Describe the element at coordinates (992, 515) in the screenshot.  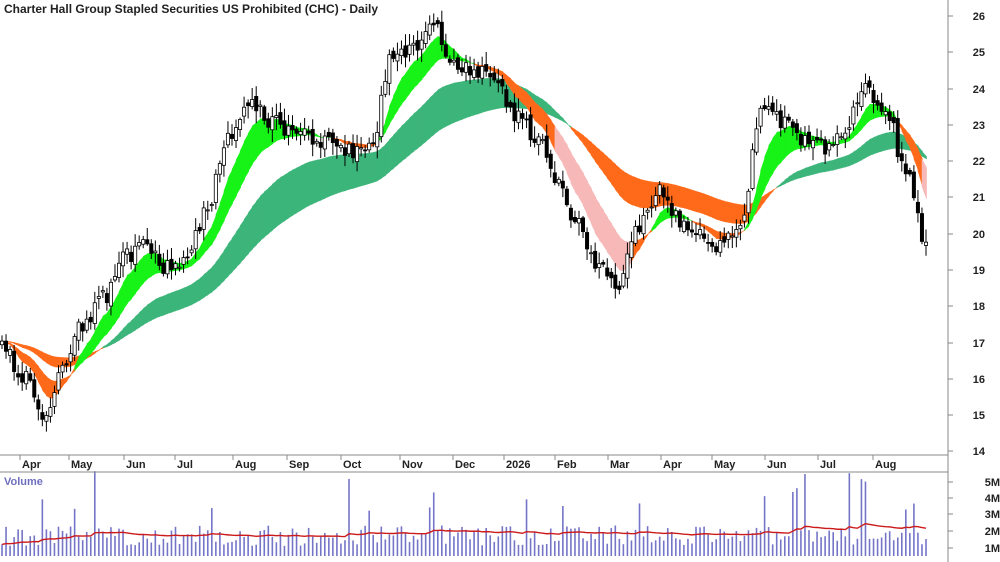
I see `volume-tick-label: 3M` at that location.